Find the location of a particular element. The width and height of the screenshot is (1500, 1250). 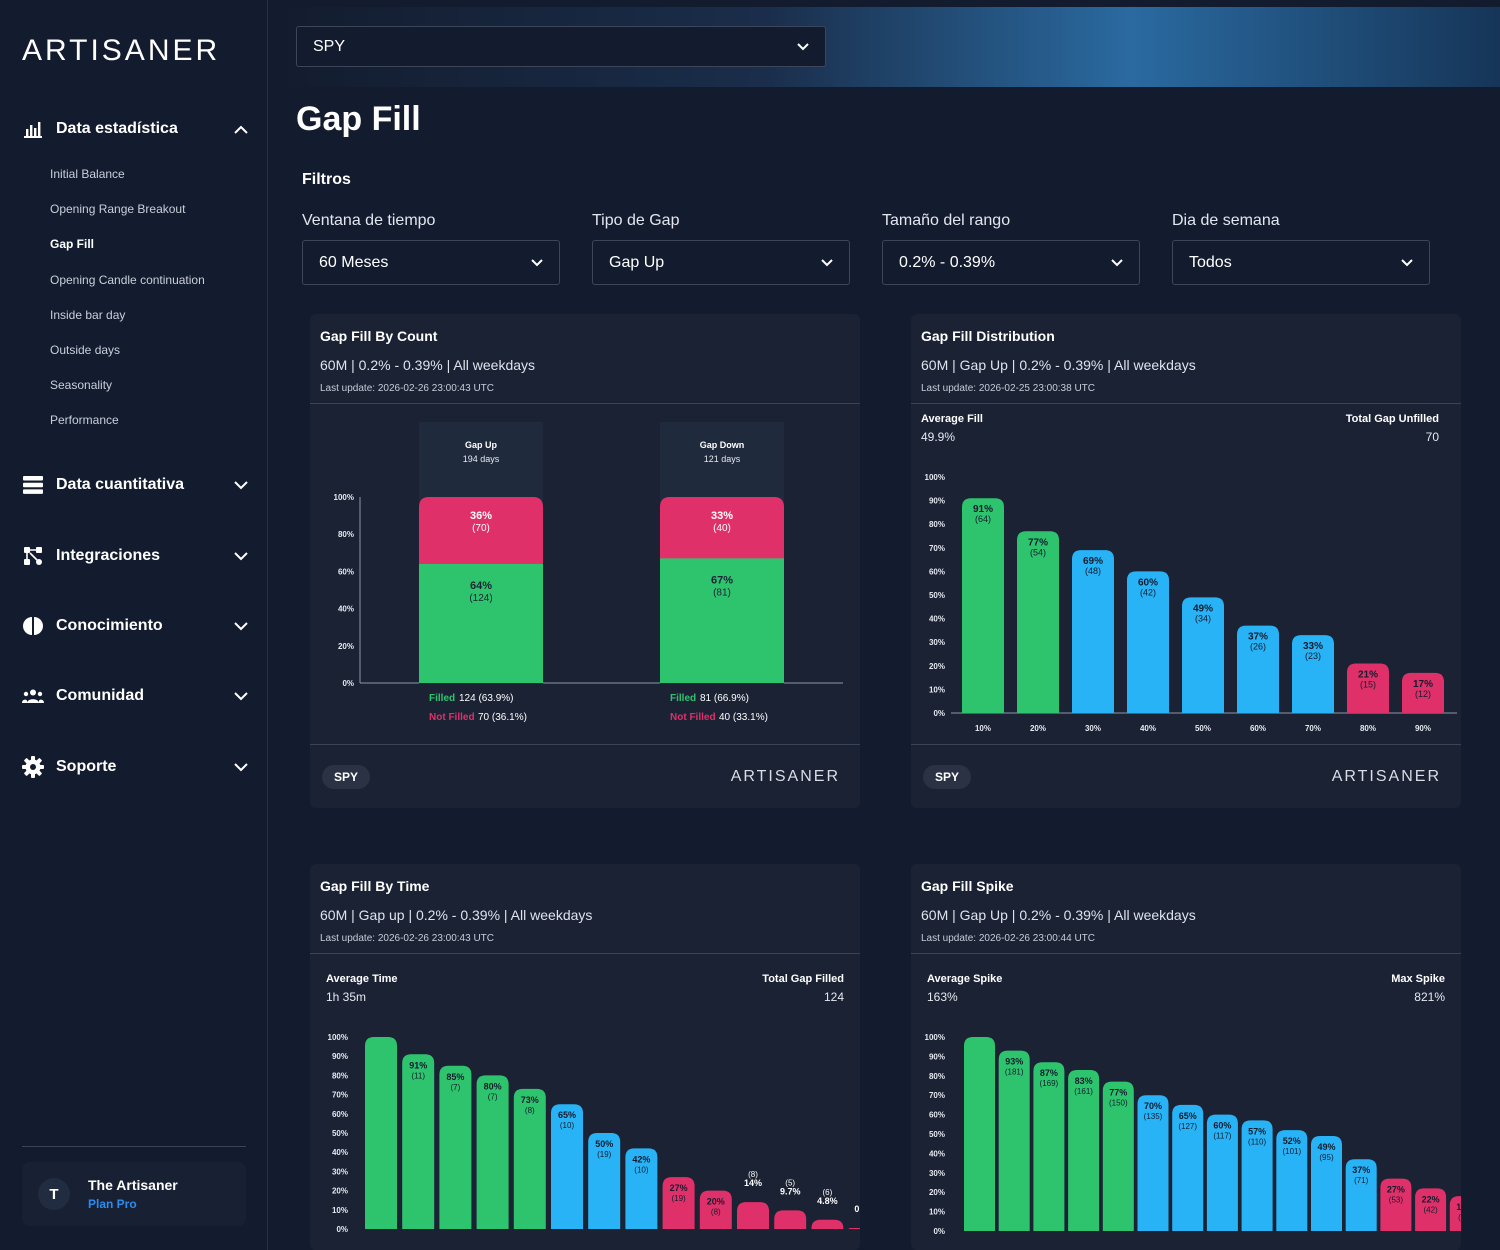

bar-count: (48) is located at coordinates (1093, 571).